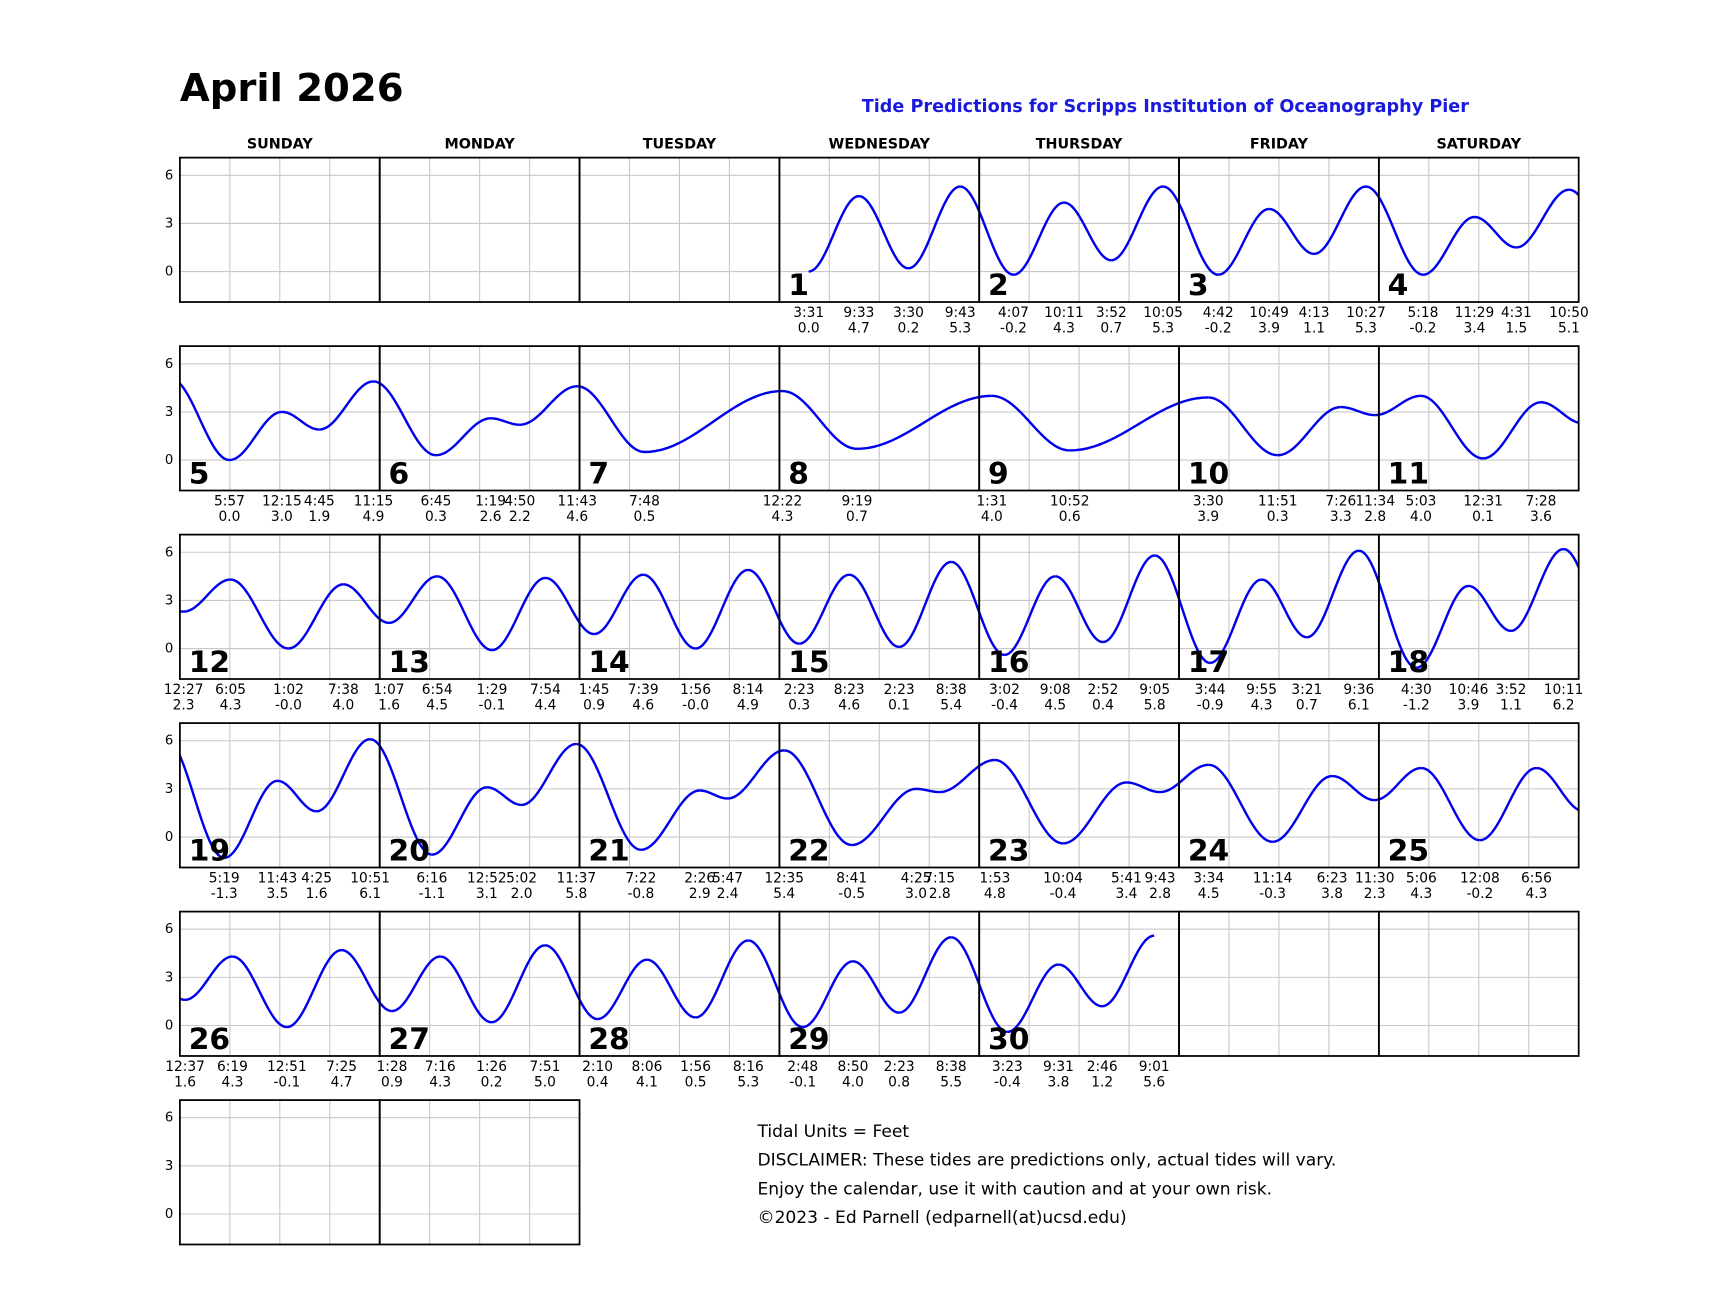 The height and width of the screenshot is (1304, 1720). What do you see at coordinates (1272, 894) in the screenshot?
I see `tide-height: -0.3` at bounding box center [1272, 894].